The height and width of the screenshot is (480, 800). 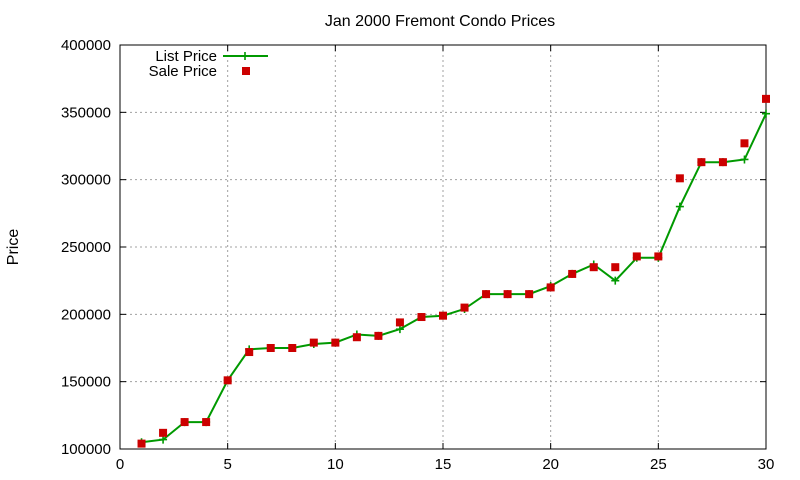 What do you see at coordinates (86, 45) in the screenshot?
I see `y-tick-label: 400000` at bounding box center [86, 45].